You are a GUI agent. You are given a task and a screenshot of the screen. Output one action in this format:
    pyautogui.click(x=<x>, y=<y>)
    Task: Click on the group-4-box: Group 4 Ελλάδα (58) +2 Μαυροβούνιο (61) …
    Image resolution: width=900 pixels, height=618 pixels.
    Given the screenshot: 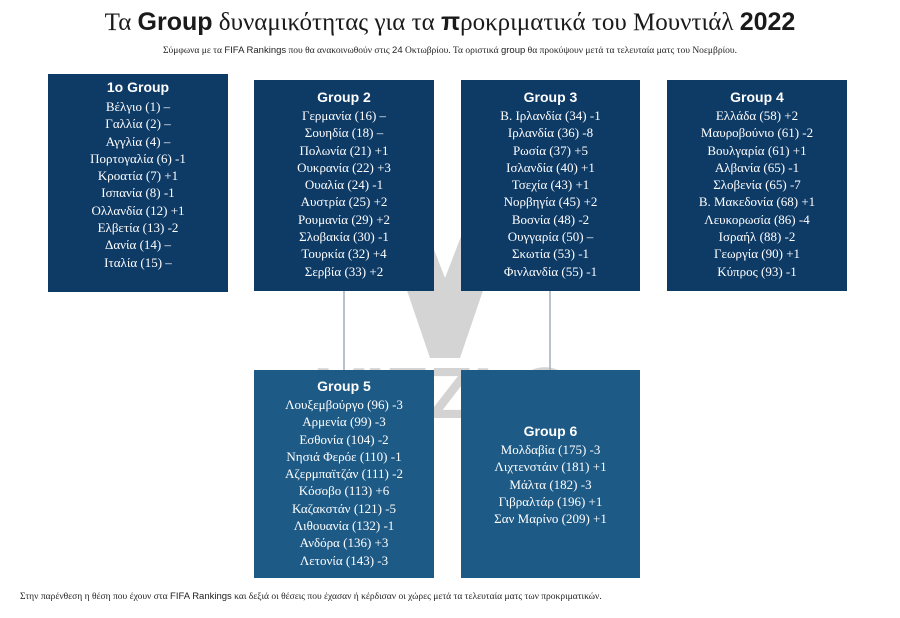 What is the action you would take?
    pyautogui.click(x=757, y=185)
    